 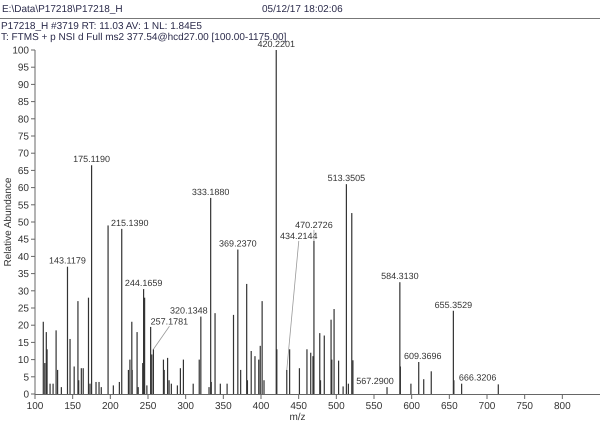 What do you see at coordinates (24, 120) in the screenshot?
I see `y-tick-label: 80` at bounding box center [24, 120].